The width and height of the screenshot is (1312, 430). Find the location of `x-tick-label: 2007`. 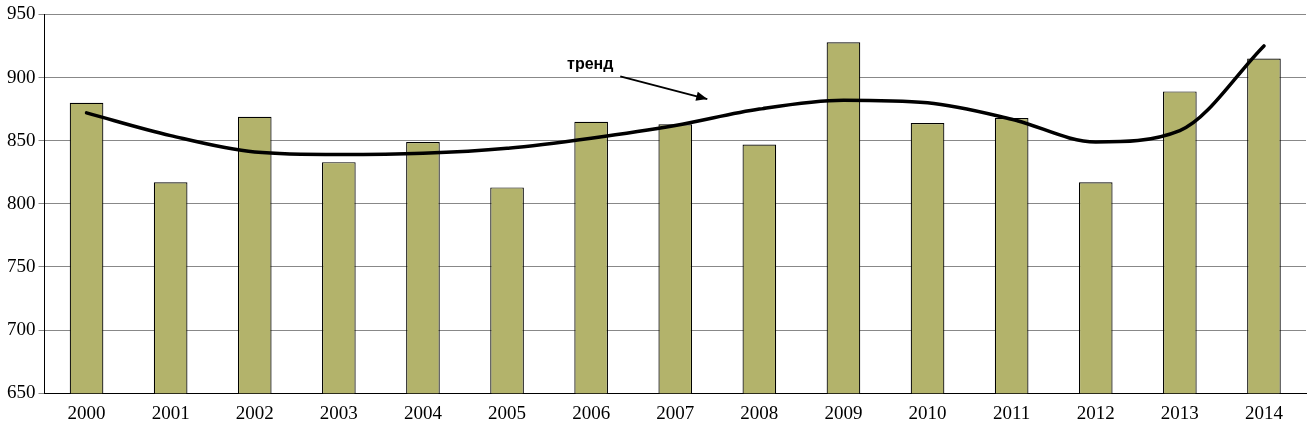

x-tick-label: 2007 is located at coordinates (675, 412).